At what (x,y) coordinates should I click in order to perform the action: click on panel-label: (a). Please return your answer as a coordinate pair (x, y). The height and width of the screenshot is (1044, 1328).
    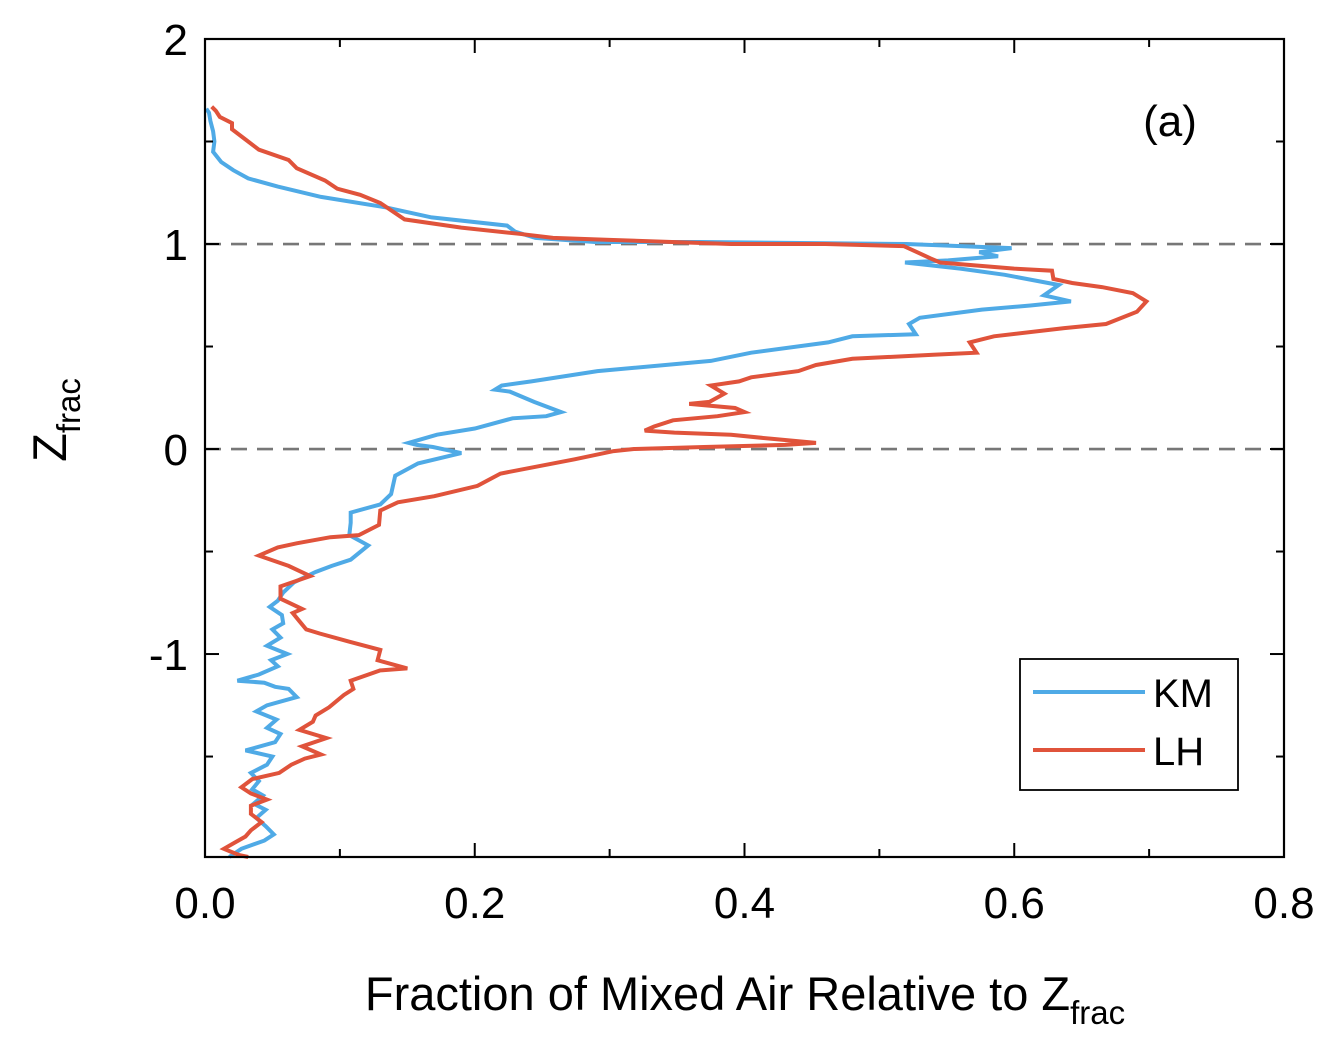
    Looking at the image, I should click on (1170, 121).